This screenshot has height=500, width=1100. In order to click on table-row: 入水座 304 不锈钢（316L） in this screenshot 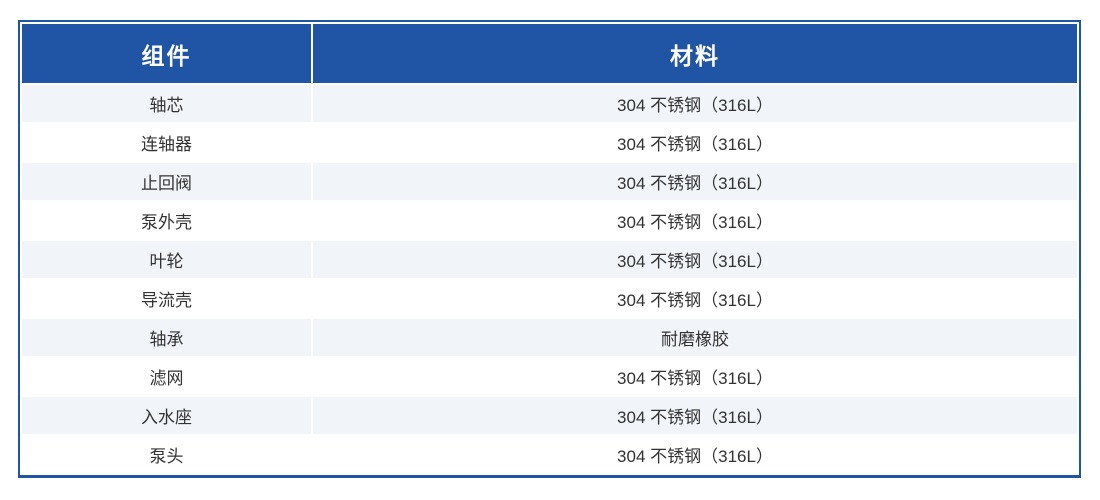, I will do `click(549, 415)`.